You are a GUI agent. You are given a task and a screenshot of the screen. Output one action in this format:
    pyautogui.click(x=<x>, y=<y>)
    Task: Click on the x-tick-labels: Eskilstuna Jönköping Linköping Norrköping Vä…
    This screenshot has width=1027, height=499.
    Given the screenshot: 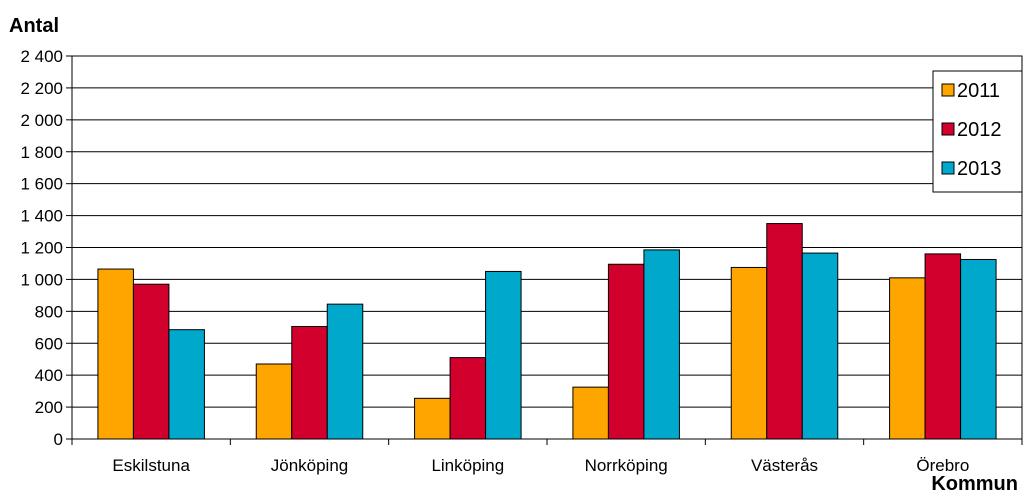 What is the action you would take?
    pyautogui.click(x=540, y=465)
    